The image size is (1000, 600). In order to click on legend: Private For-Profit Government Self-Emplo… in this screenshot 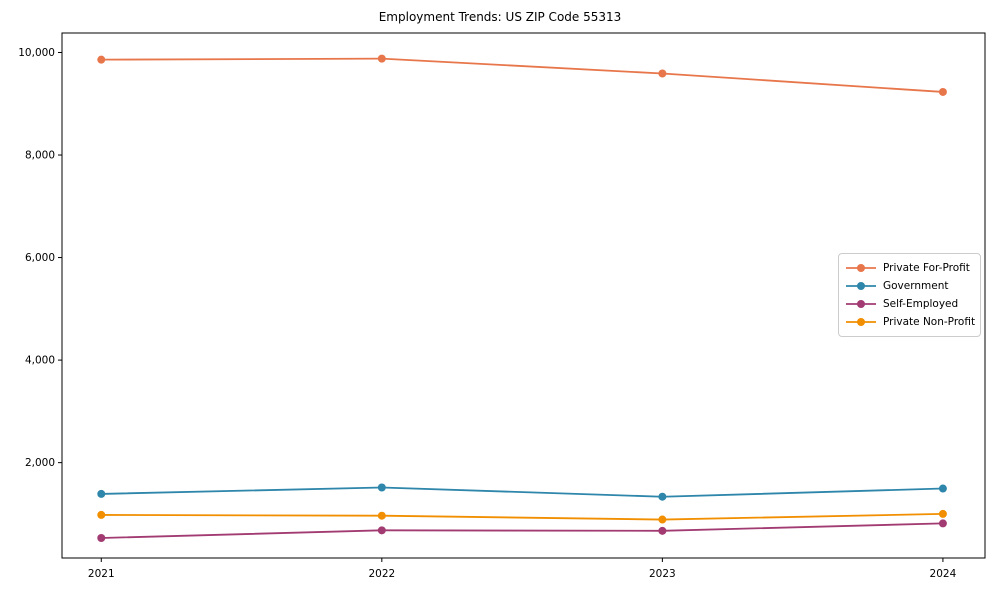, I will do `click(909, 295)`.